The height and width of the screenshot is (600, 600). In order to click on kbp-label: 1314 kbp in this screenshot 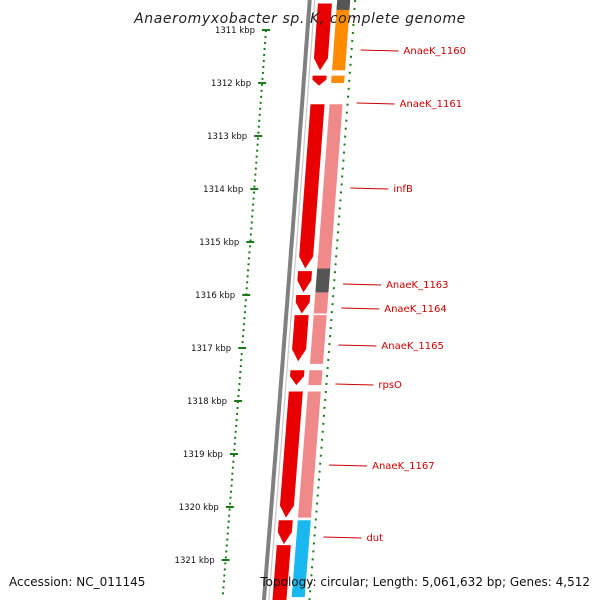, I will do `click(223, 190)`.